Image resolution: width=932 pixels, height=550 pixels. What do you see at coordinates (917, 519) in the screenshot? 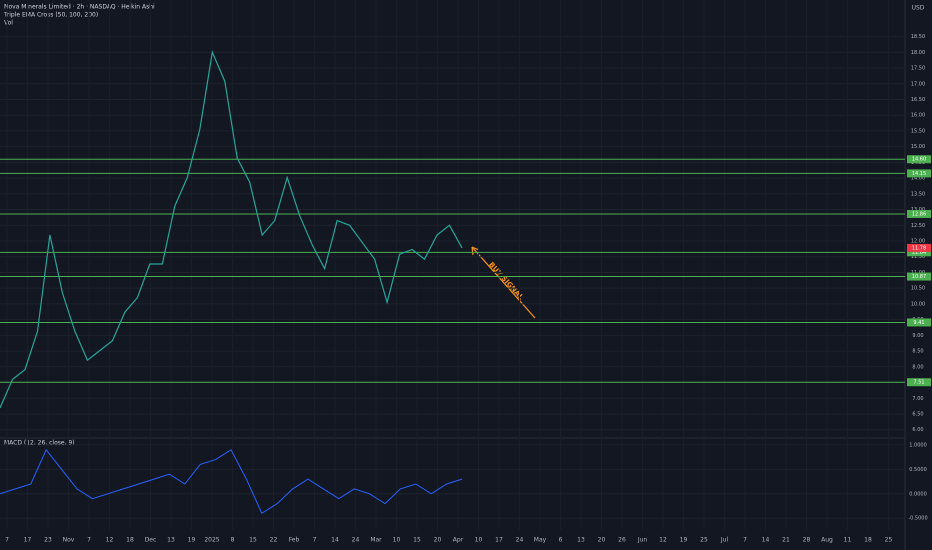
I see `macd-tick-label: -0.5000` at bounding box center [917, 519].